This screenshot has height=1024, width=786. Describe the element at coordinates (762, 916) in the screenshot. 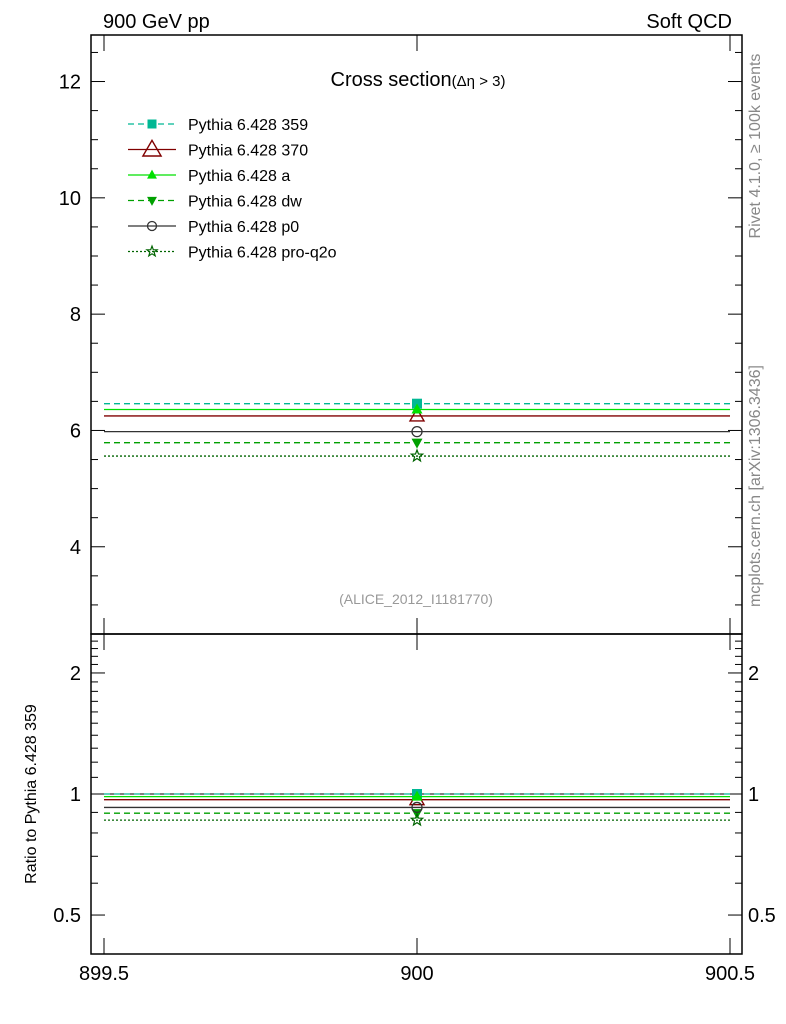

I see `ratio-ytick-label-right: 0.5` at that location.